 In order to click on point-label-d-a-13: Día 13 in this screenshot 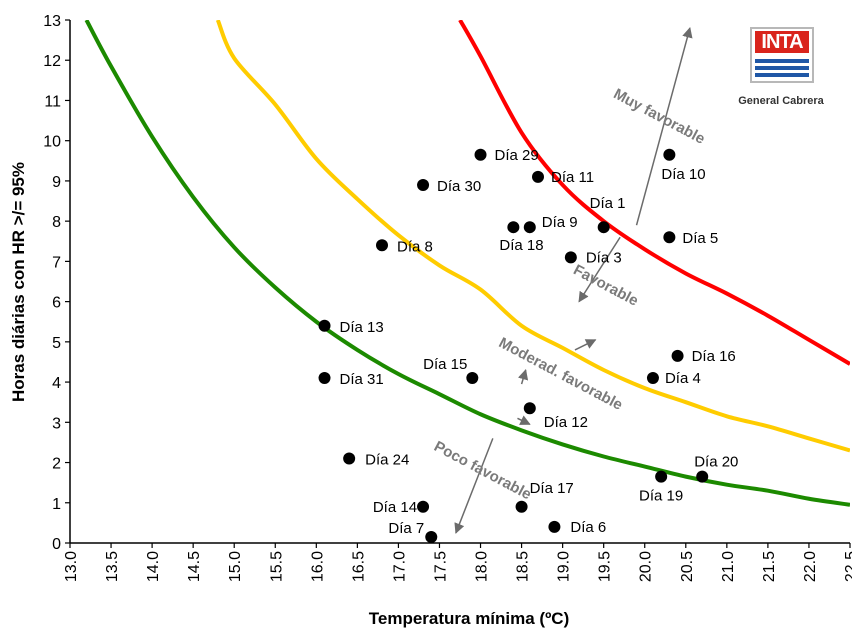, I will do `click(362, 327)`.